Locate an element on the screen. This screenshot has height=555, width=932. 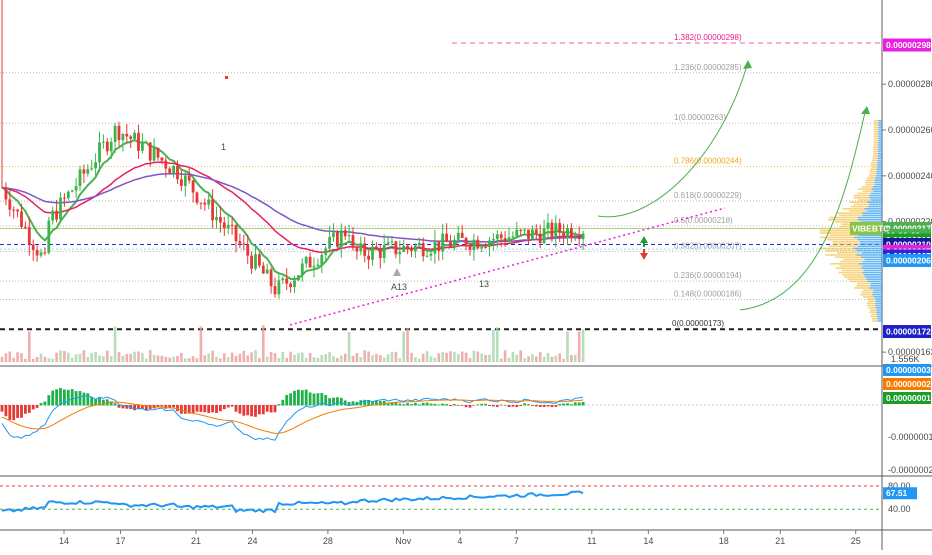
price-tag-label: 0.00000217 is located at coordinates (908, 228).